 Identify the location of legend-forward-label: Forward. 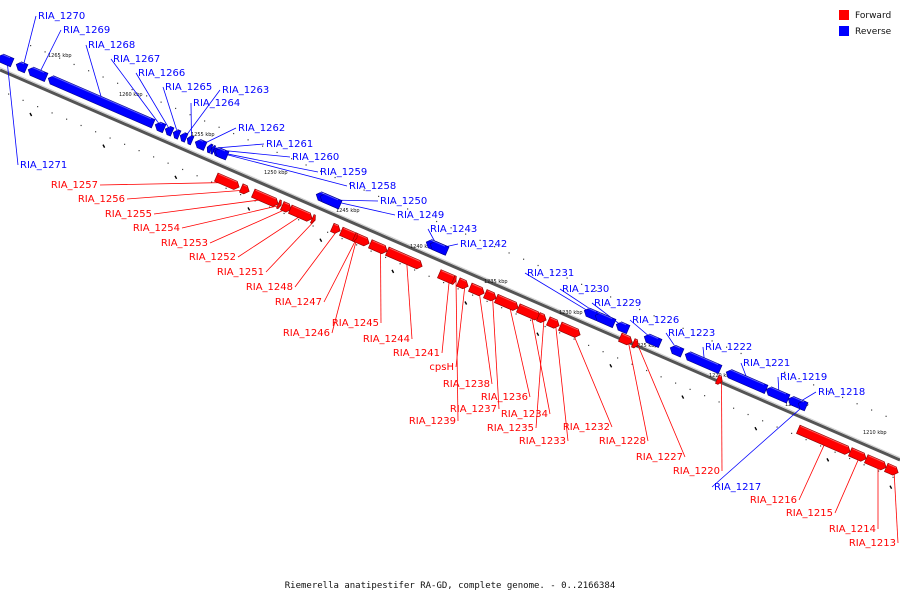
(873, 16).